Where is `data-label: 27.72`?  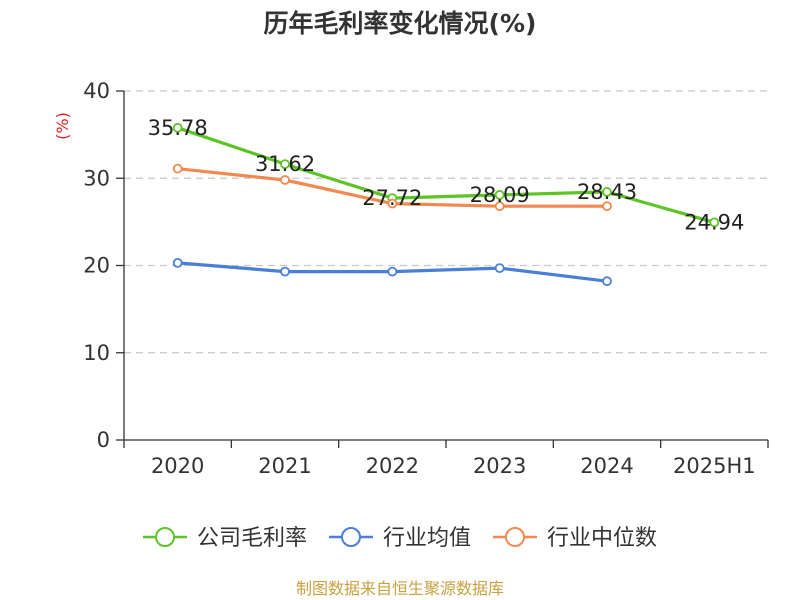
data-label: 27.72 is located at coordinates (392, 198).